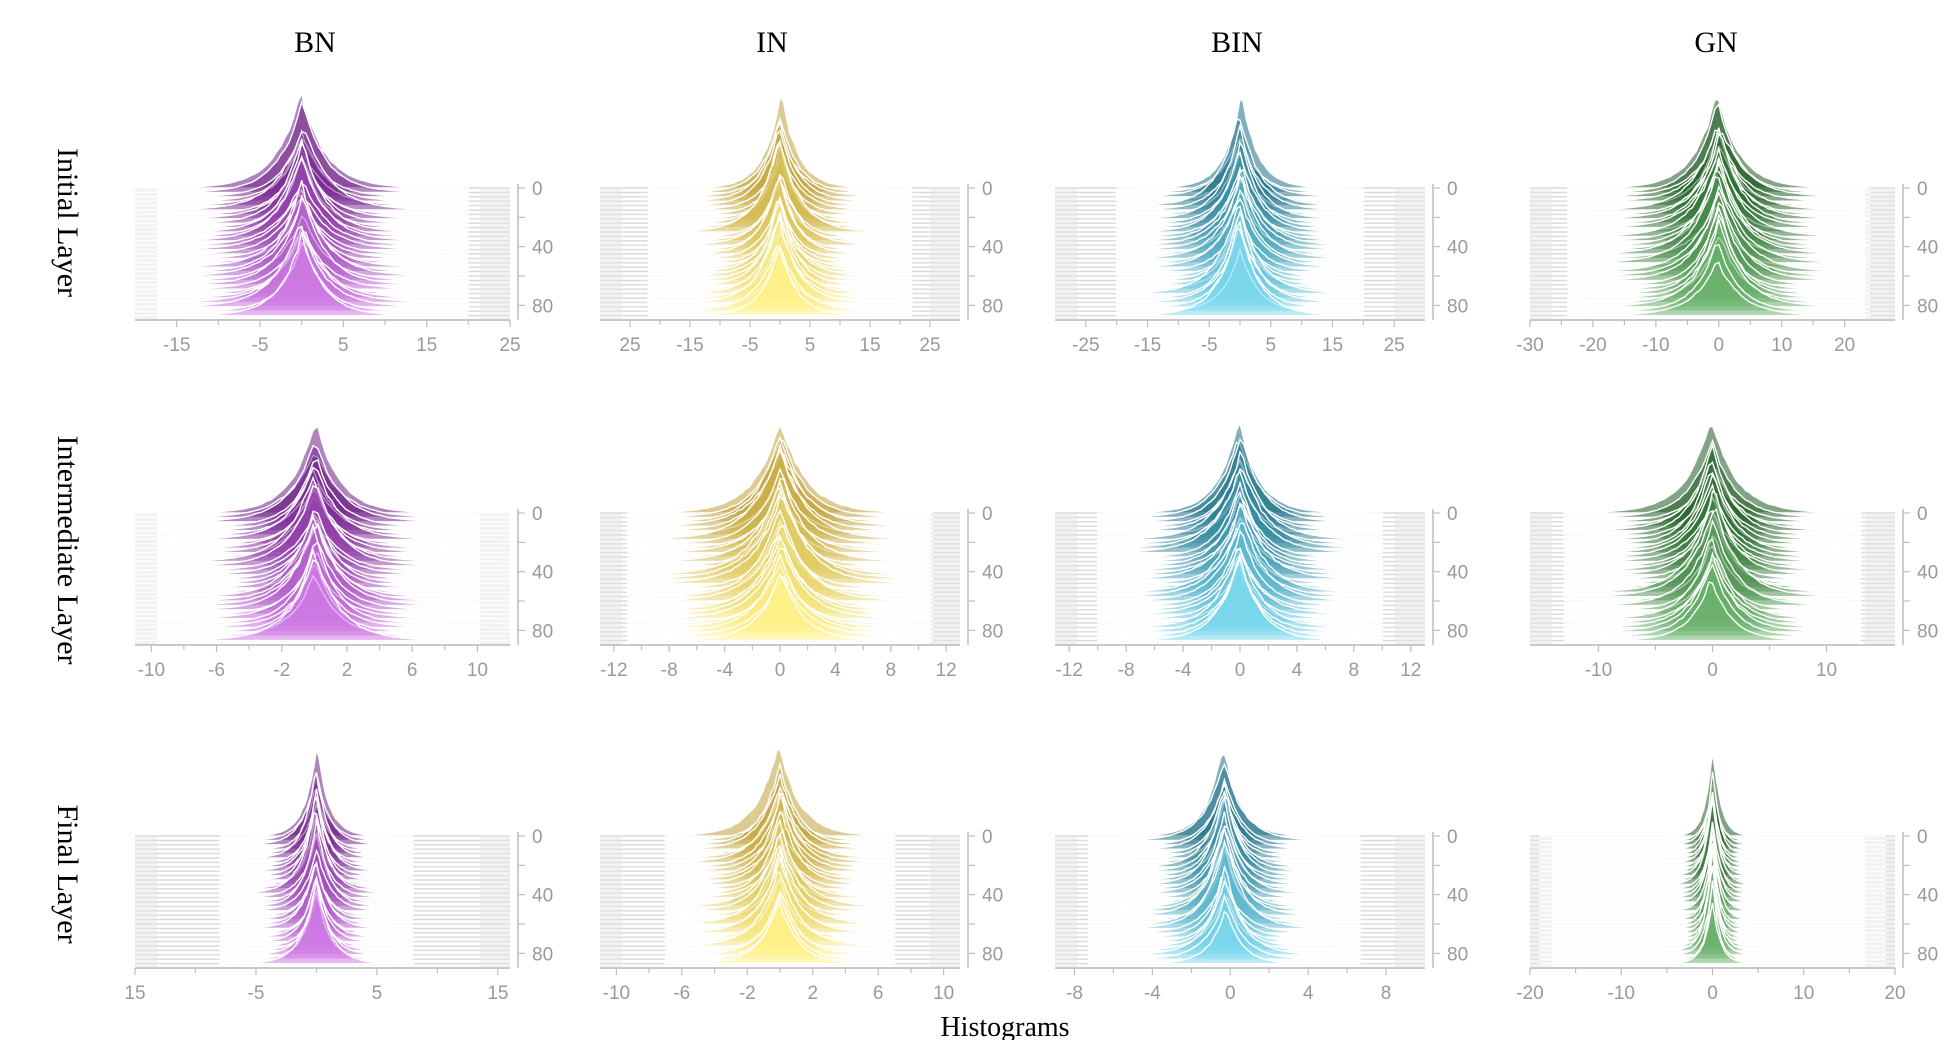  What do you see at coordinates (772, 42) in the screenshot?
I see `column-title-in: IN` at bounding box center [772, 42].